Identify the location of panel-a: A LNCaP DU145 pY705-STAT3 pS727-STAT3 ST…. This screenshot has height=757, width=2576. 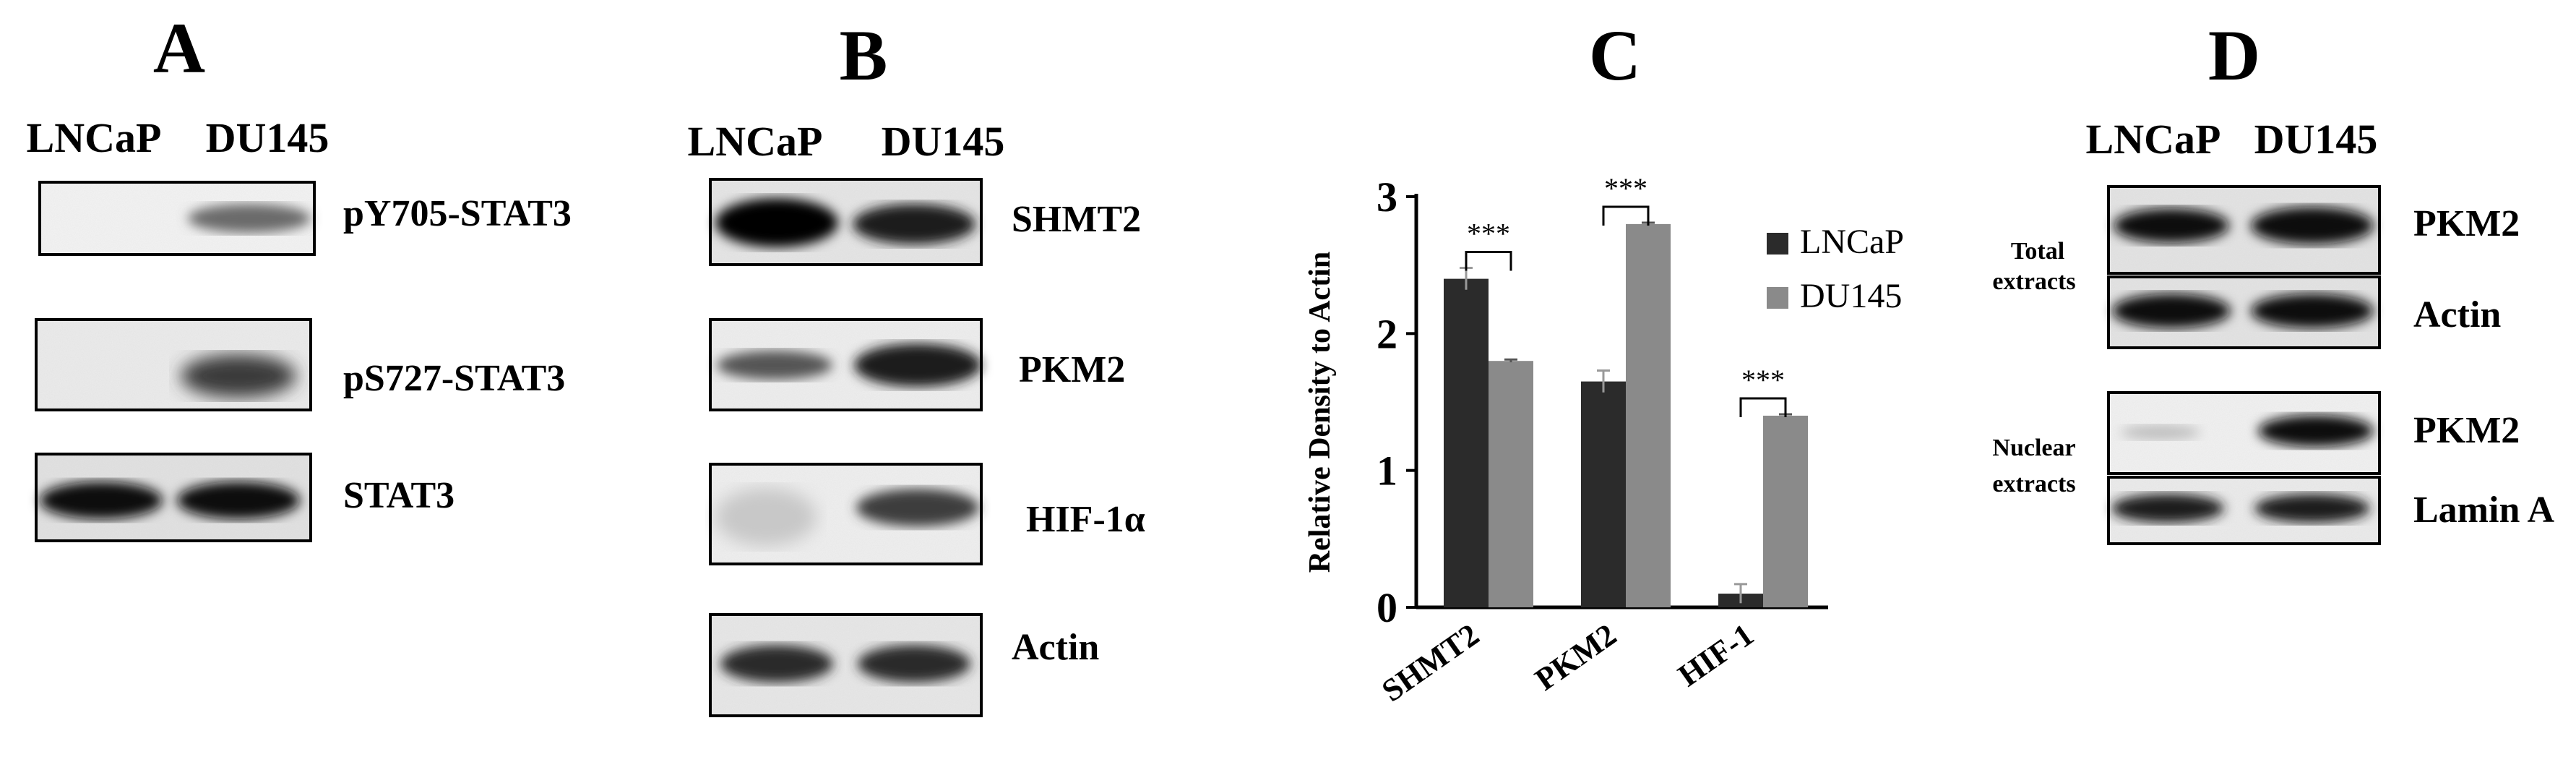
(299, 275).